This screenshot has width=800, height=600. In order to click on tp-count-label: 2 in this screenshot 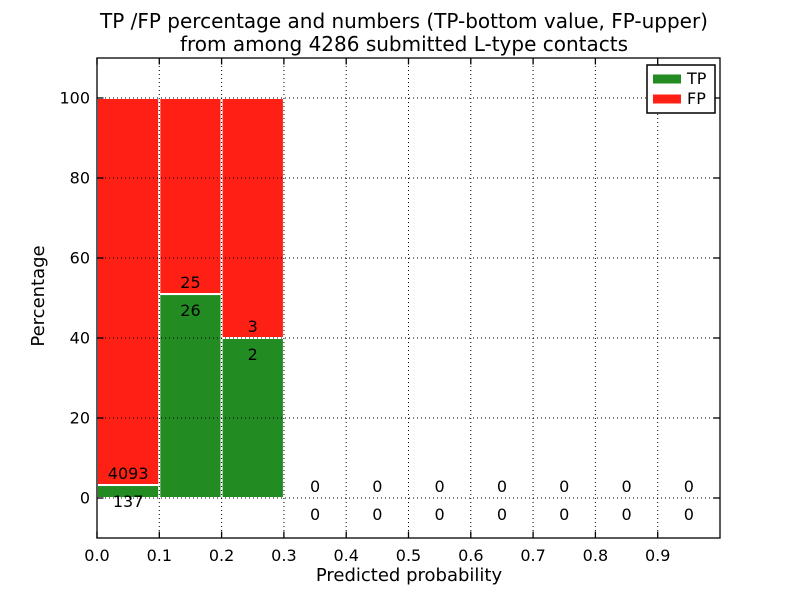, I will do `click(253, 354)`.